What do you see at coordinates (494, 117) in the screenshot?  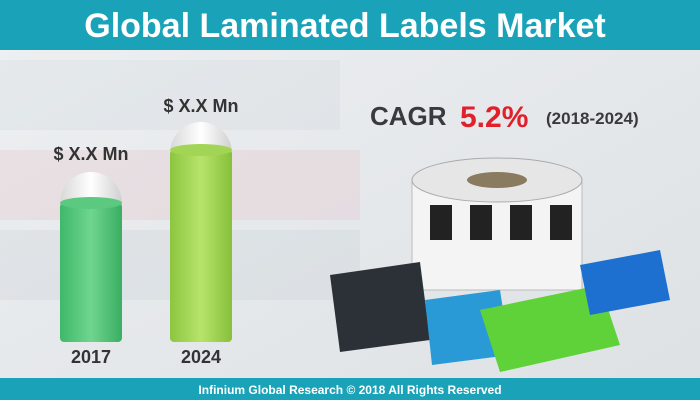 I see `cagr-value: 5.2%` at bounding box center [494, 117].